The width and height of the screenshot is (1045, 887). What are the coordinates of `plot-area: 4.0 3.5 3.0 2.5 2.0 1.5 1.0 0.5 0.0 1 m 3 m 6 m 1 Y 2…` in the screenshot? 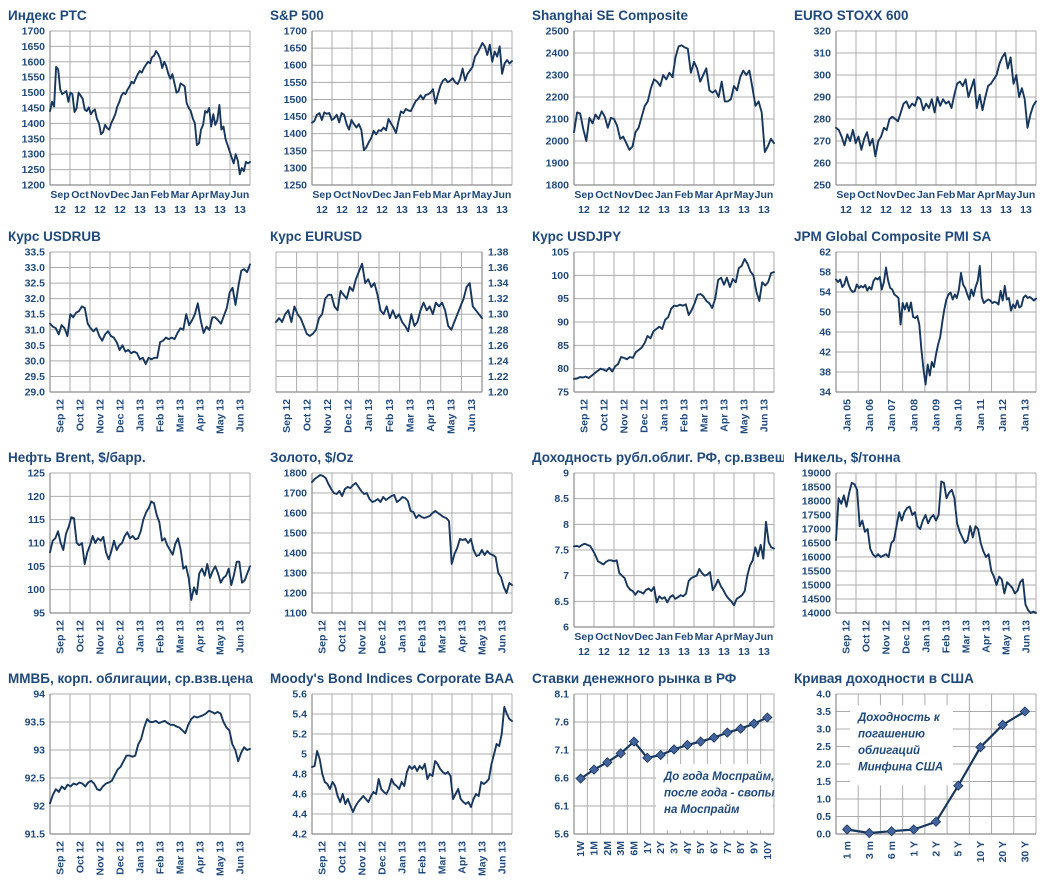 It's located at (926, 775).